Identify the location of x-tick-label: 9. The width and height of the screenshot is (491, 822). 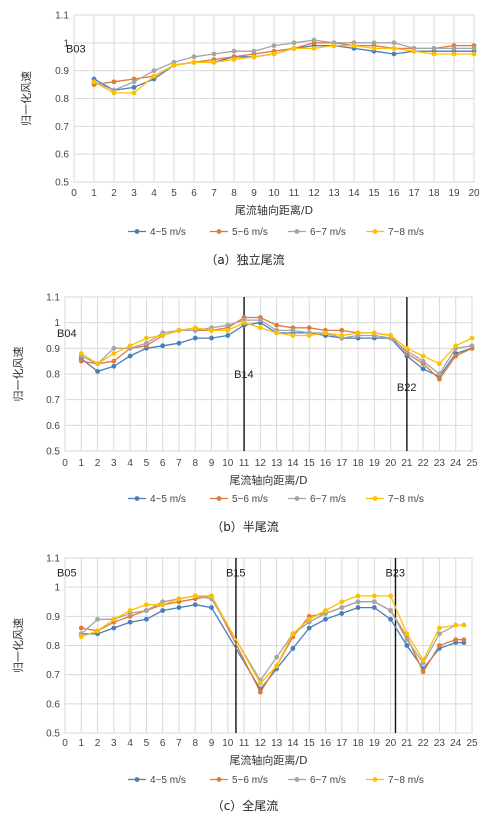
(212, 463).